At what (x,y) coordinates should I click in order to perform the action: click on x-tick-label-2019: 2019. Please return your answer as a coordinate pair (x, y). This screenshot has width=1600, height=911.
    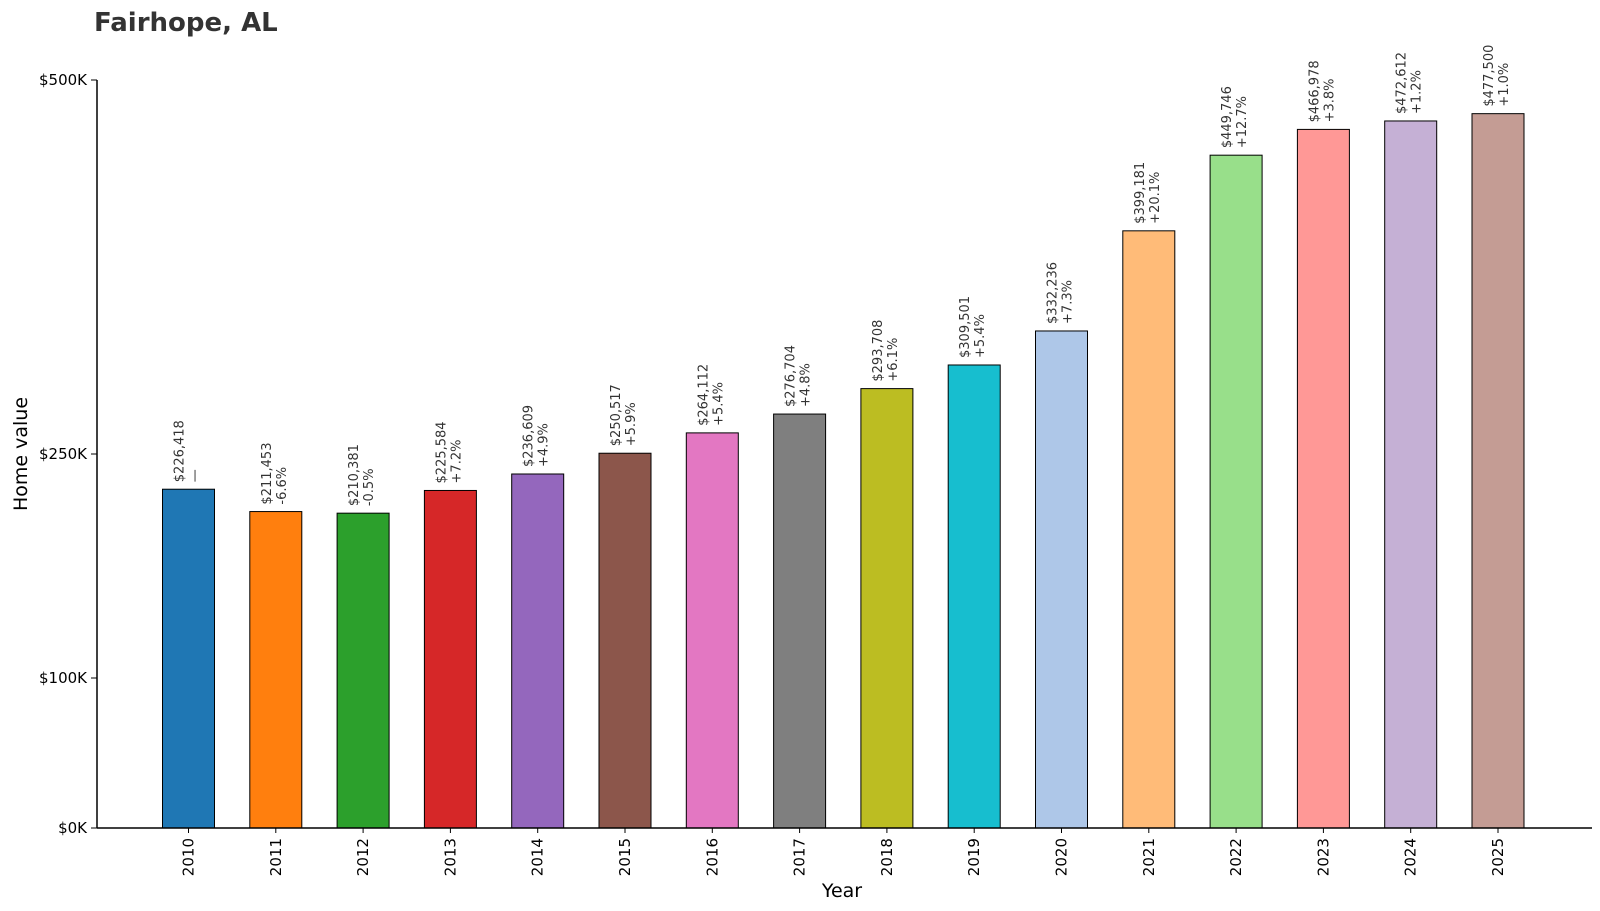
    Looking at the image, I should click on (974, 857).